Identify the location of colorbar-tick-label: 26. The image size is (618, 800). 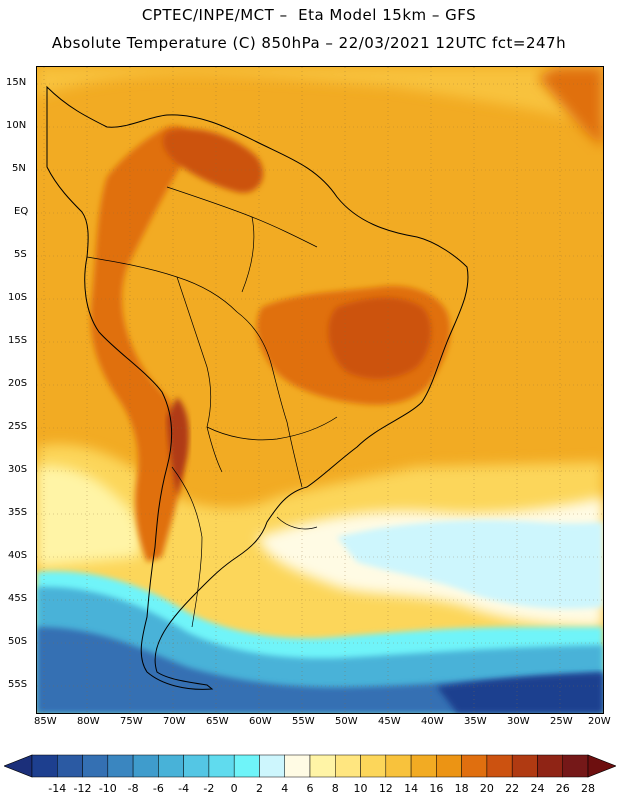
(562, 788).